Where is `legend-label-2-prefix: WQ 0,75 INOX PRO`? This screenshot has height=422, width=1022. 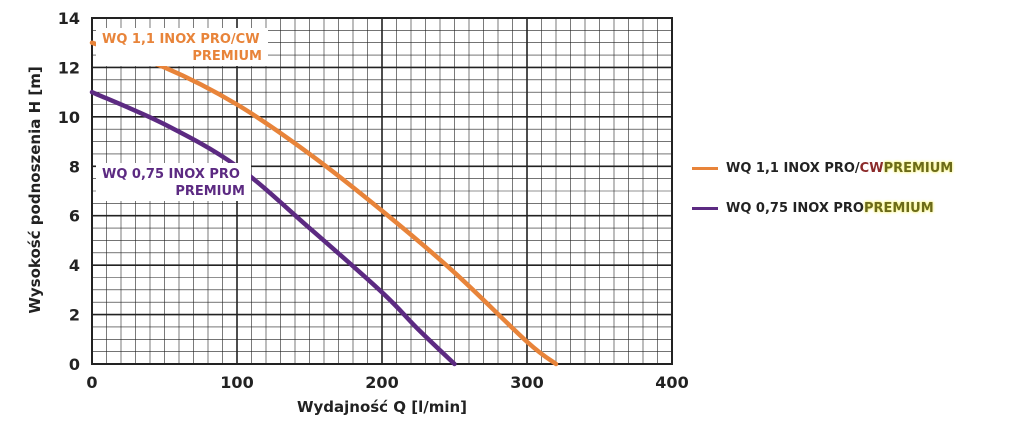 legend-label-2-prefix: WQ 0,75 INOX PRO is located at coordinates (795, 208).